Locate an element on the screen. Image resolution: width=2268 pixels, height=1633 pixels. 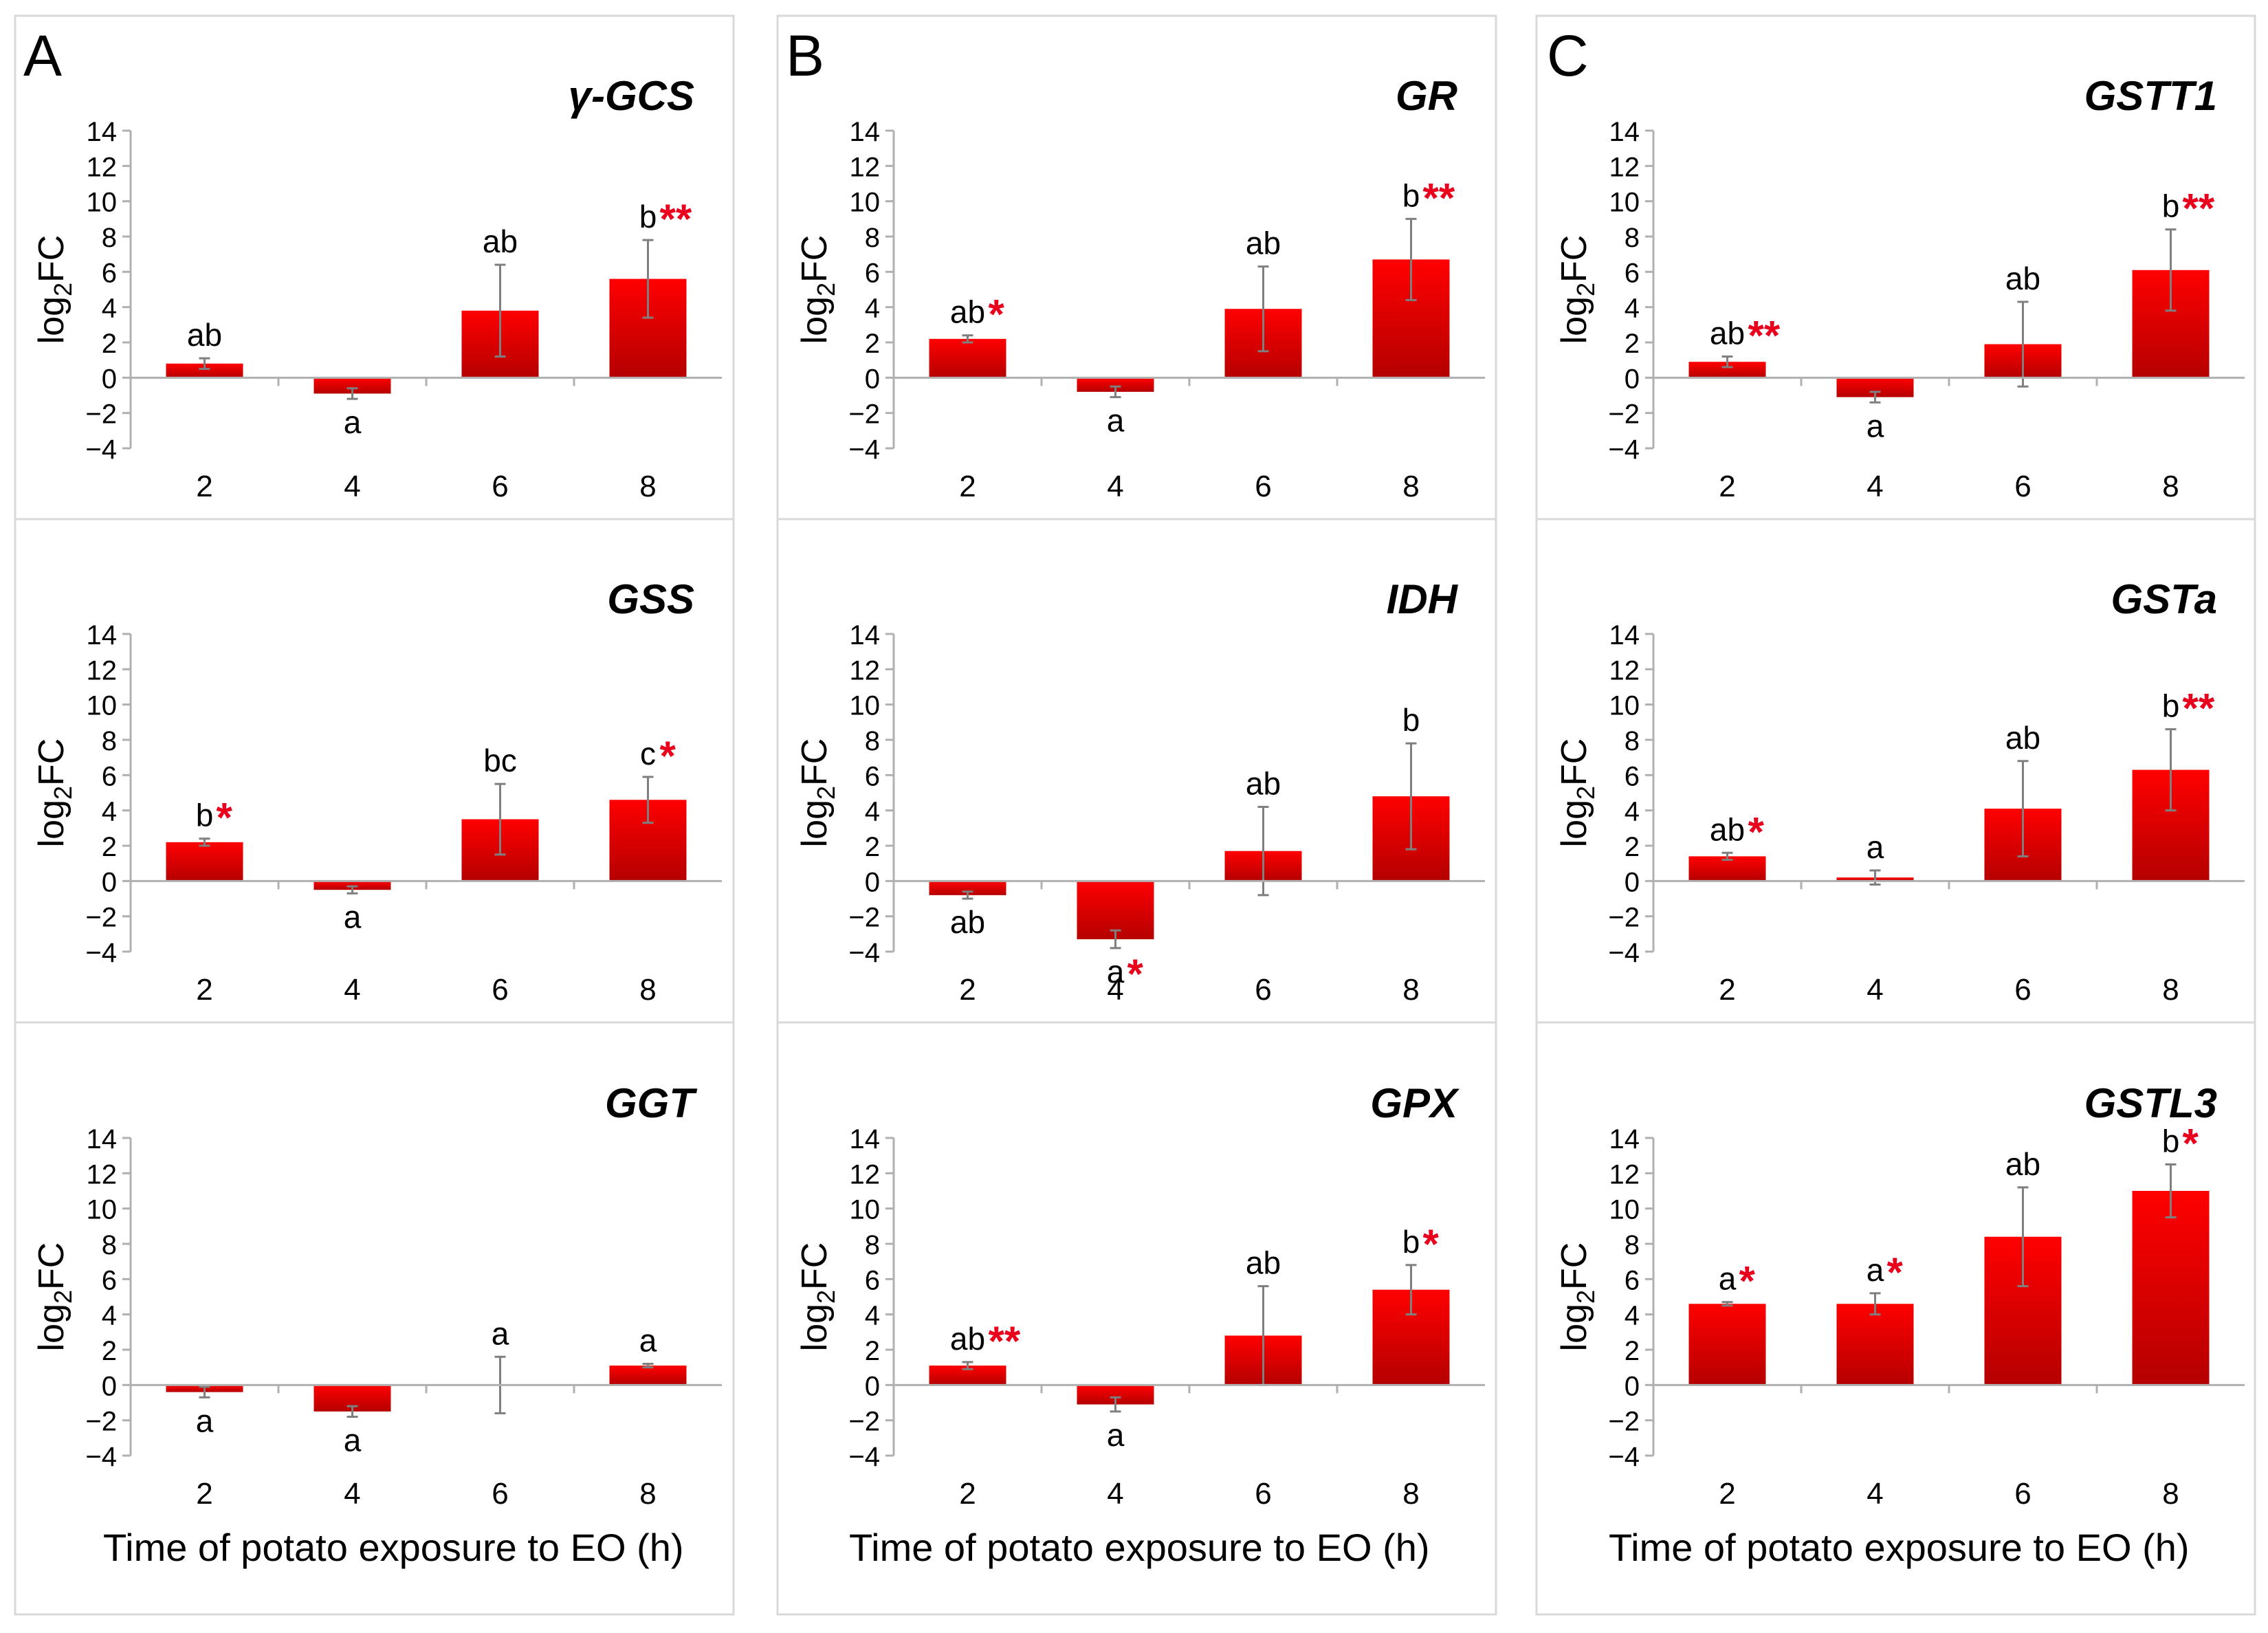
chart-title: IDH is located at coordinates (1423, 599).